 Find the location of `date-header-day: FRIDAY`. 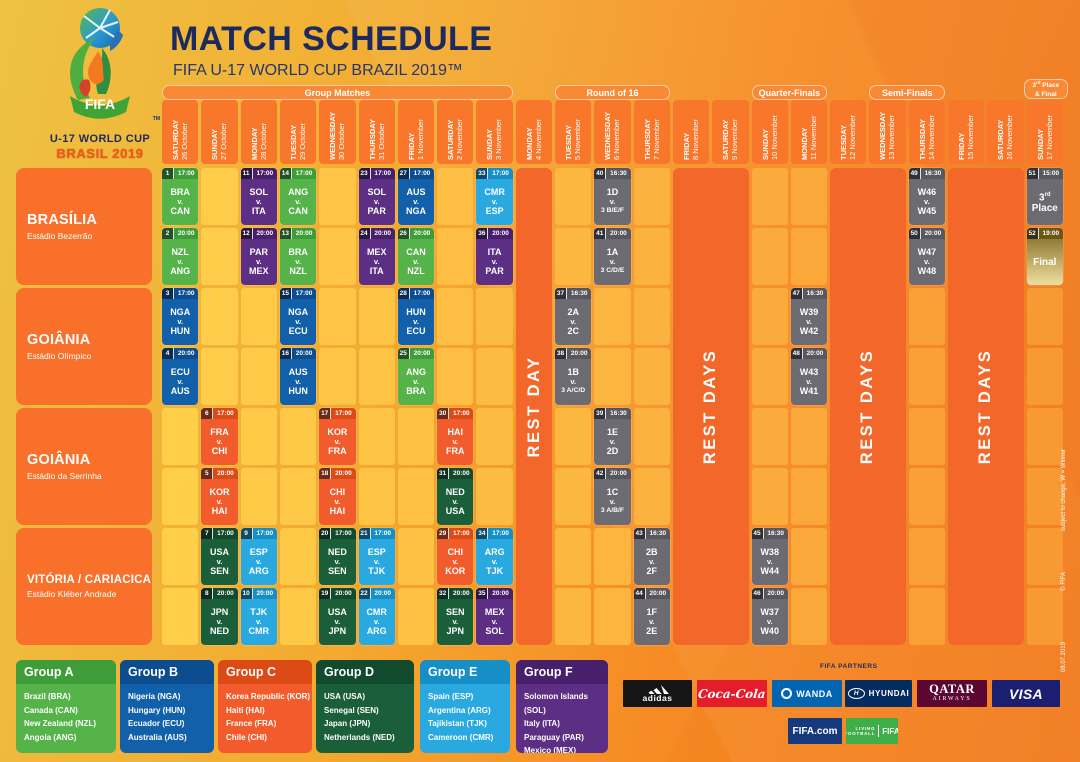

date-header-day: FRIDAY is located at coordinates (687, 146).